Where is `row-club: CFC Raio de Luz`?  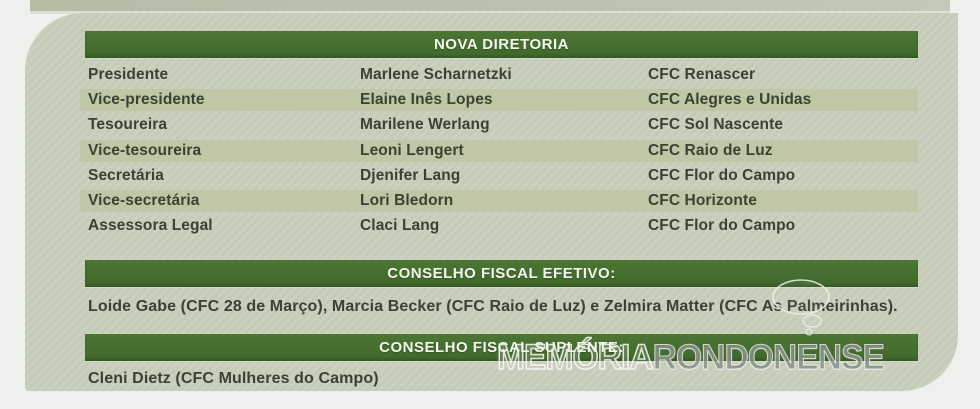
row-club: CFC Raio de Luz is located at coordinates (710, 150).